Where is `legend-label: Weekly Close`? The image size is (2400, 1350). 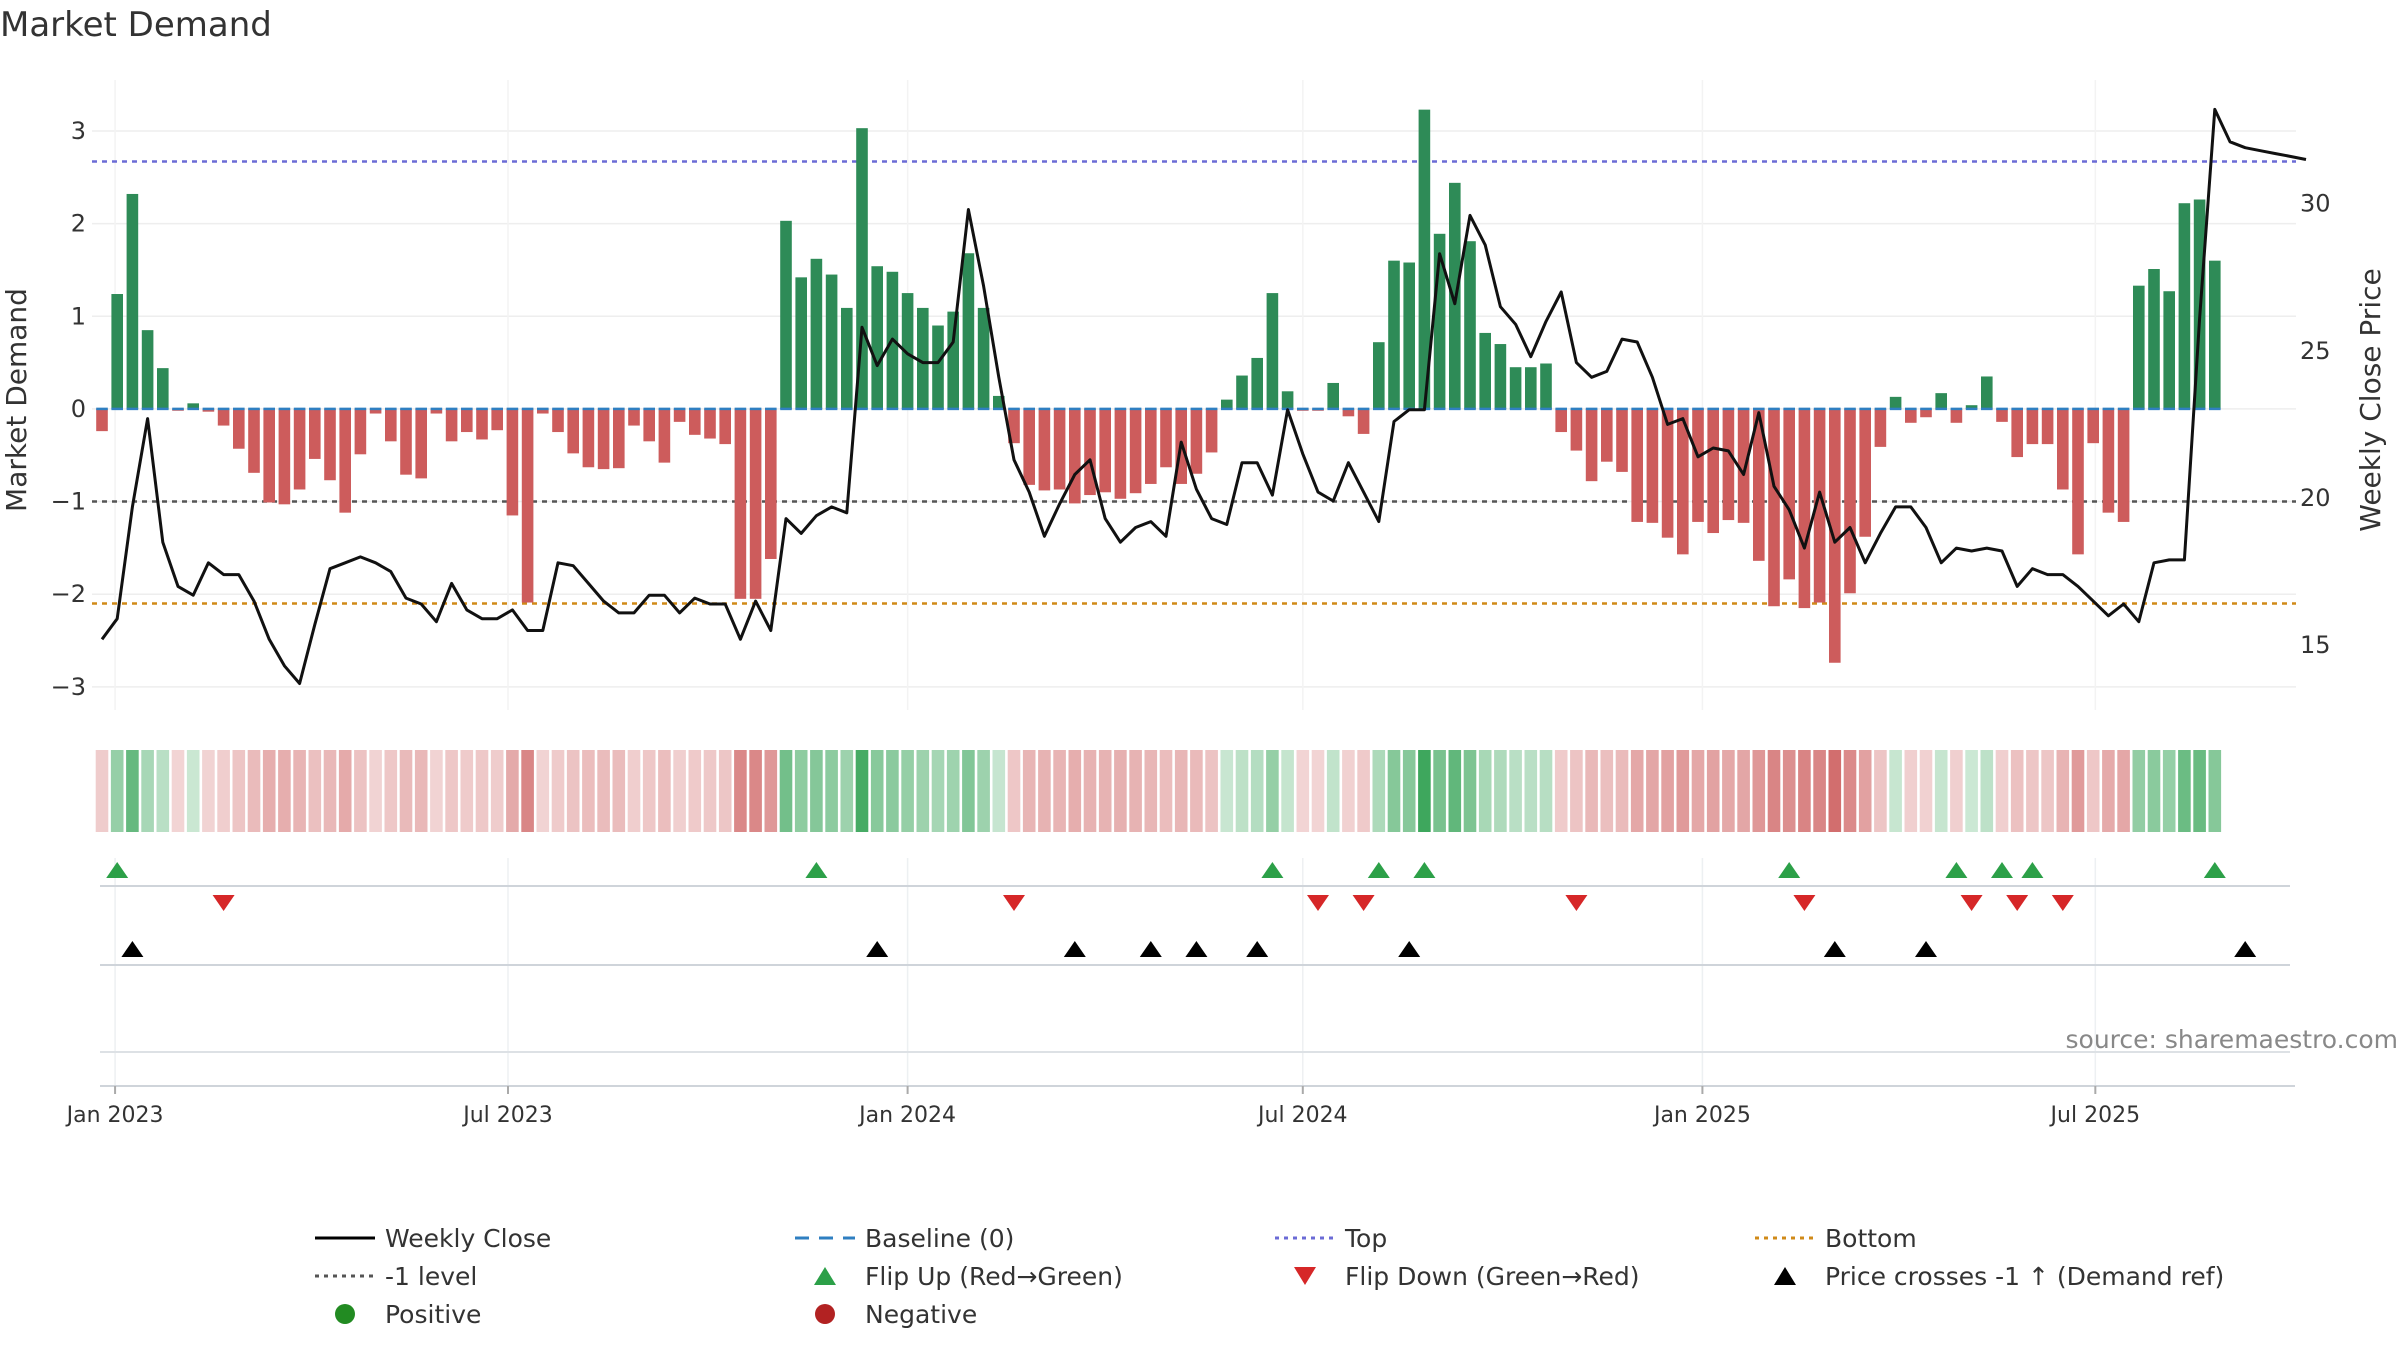 legend-label: Weekly Close is located at coordinates (468, 1238).